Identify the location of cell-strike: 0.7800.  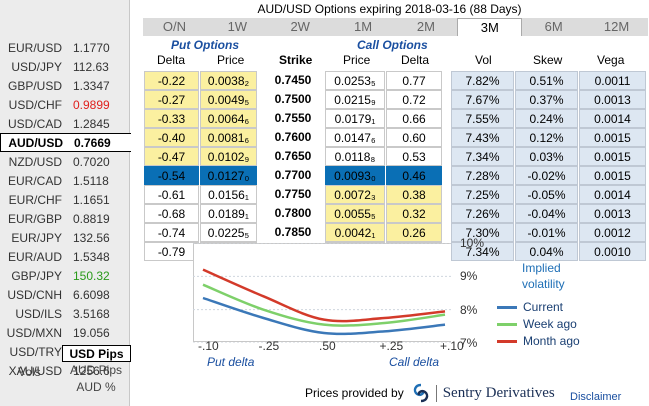
(293, 213).